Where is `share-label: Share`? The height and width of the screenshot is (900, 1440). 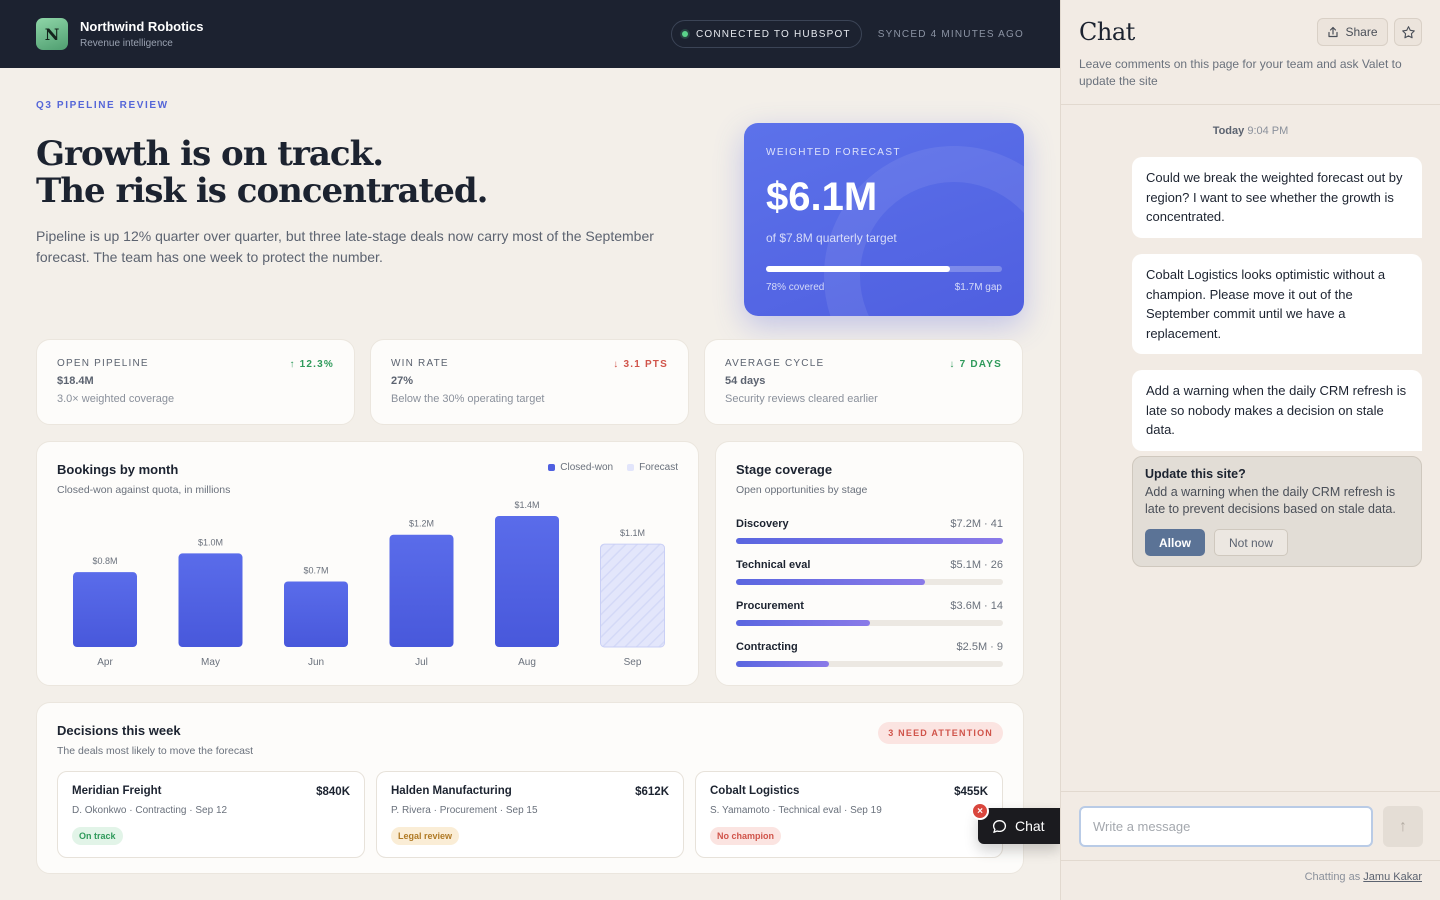 share-label: Share is located at coordinates (1361, 32).